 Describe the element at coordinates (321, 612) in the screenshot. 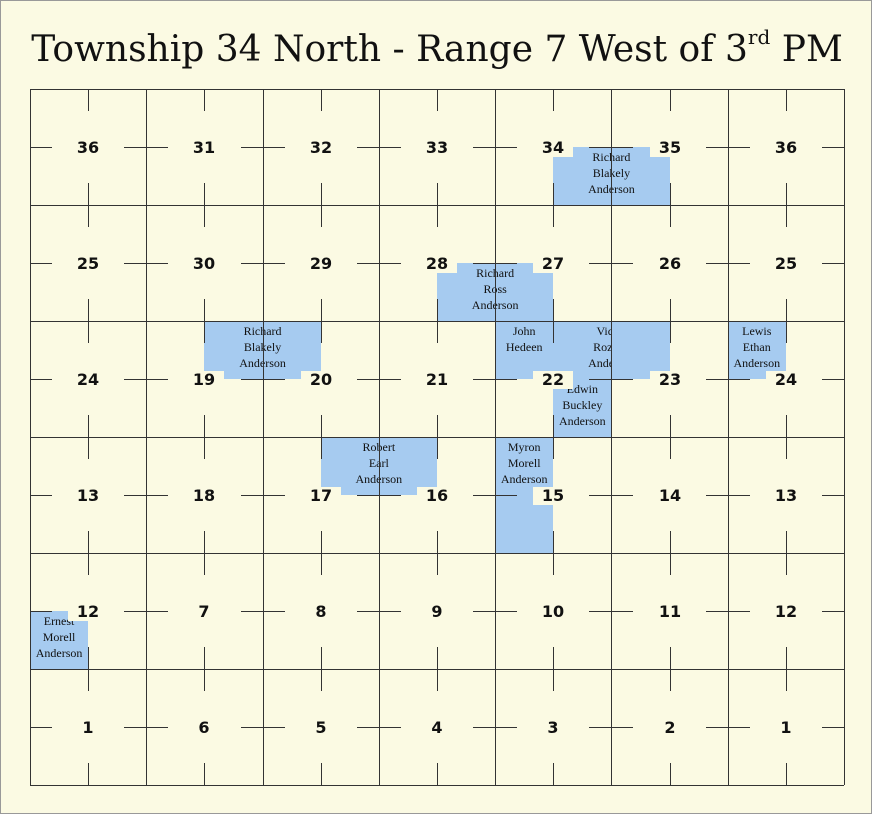

I see `section-number: 8` at that location.